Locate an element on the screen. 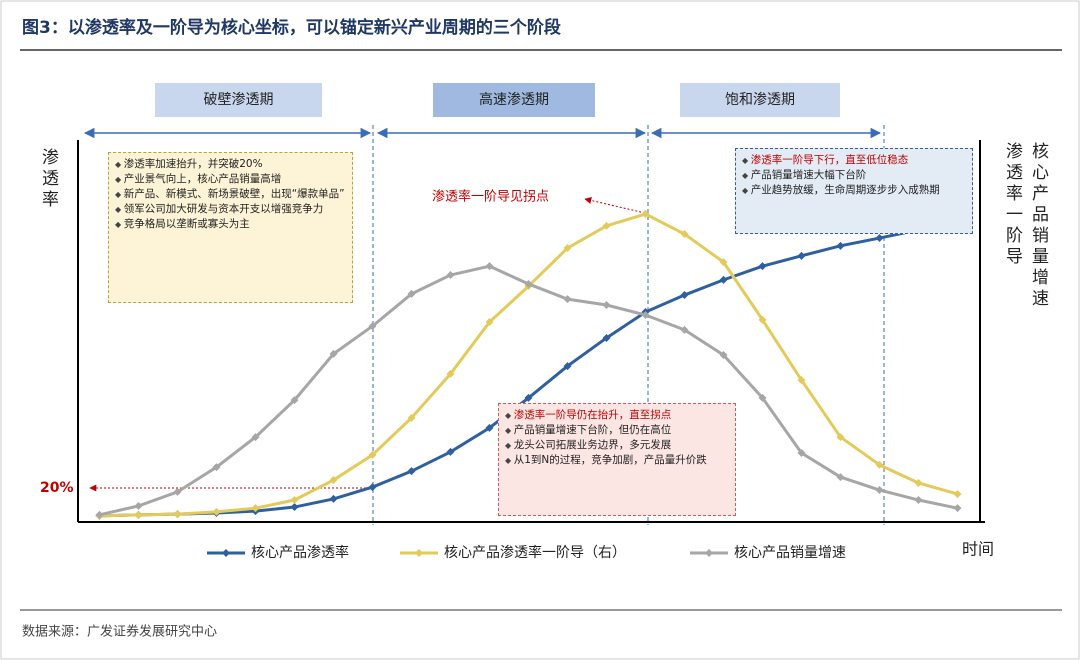  annotation-arrow is located at coordinates (615, 205).